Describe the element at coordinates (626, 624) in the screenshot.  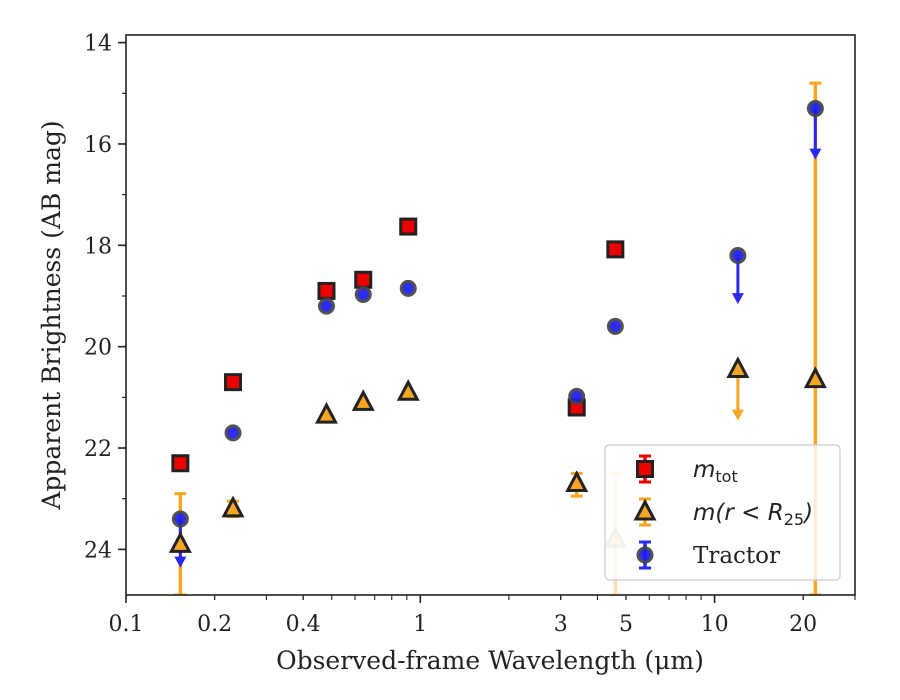
I see `x-tick-label-5: 5` at that location.